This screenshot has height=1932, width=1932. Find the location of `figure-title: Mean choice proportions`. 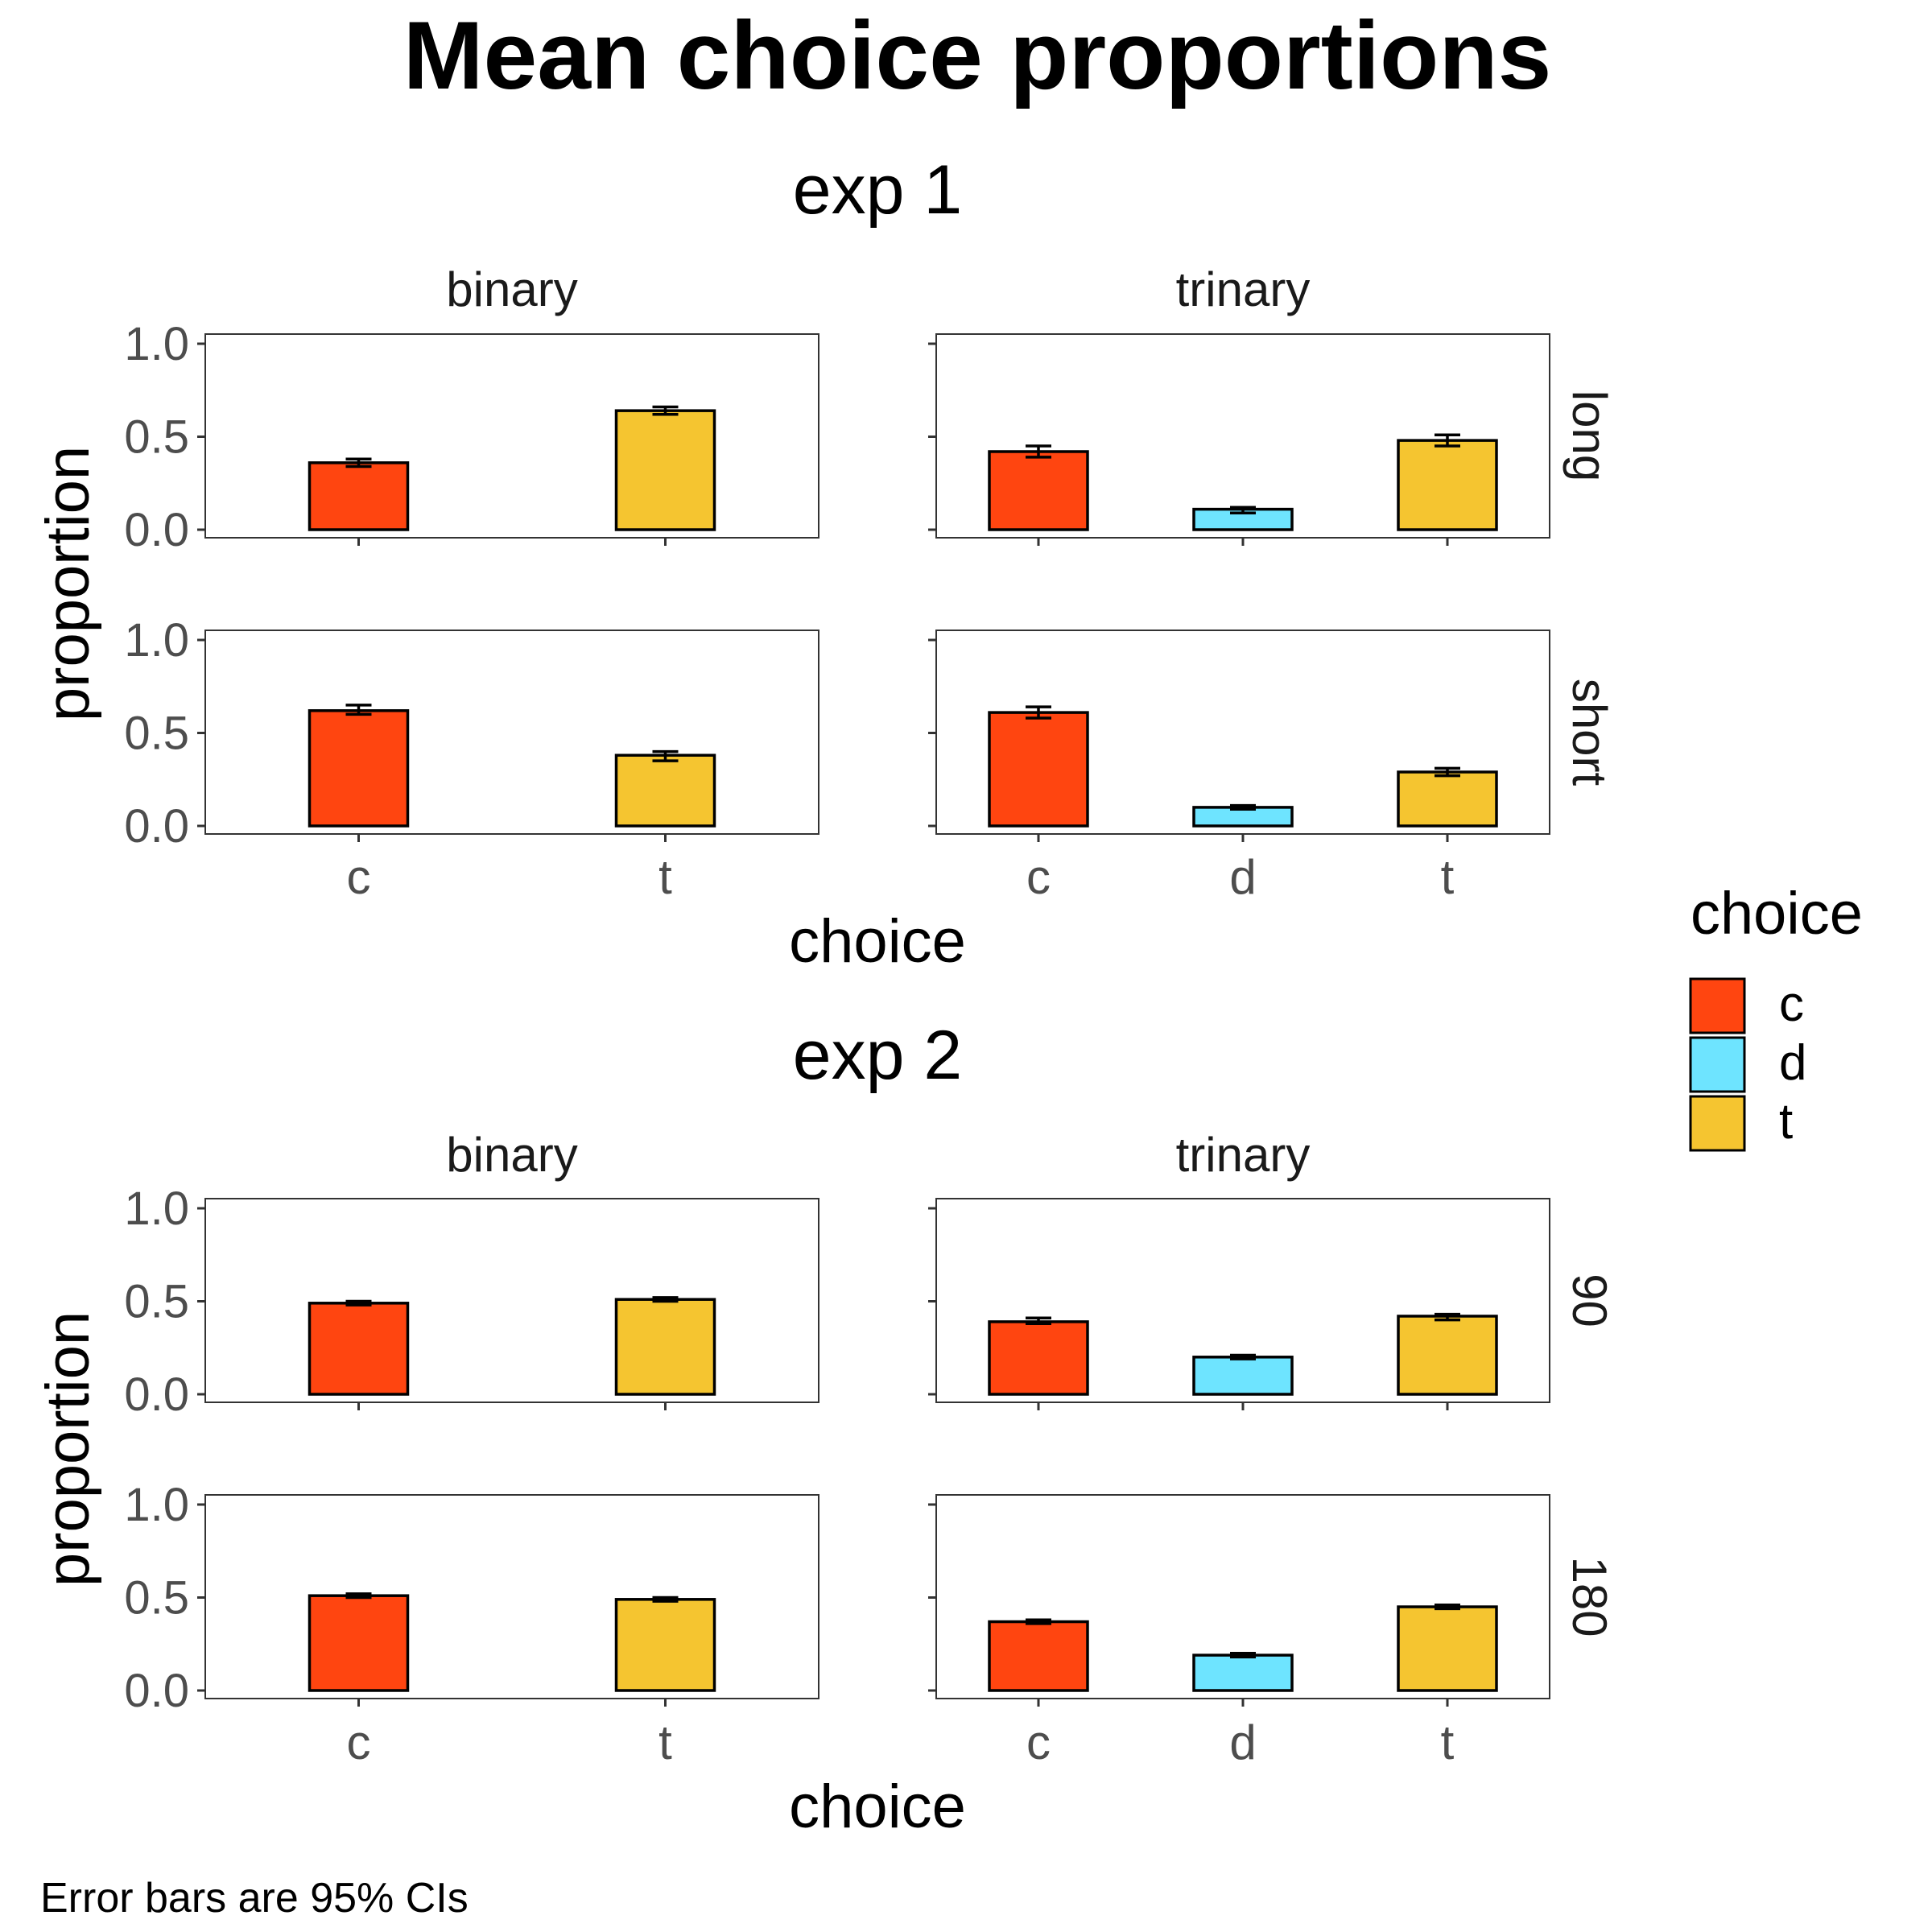

figure-title: Mean choice proportions is located at coordinates (977, 55).